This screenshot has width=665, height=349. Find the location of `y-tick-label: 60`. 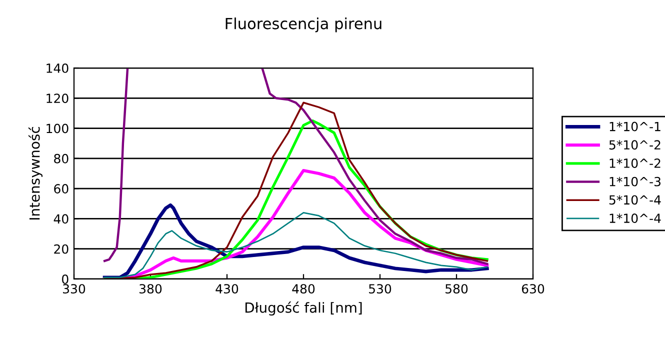

y-tick-label: 60 is located at coordinates (61, 189).